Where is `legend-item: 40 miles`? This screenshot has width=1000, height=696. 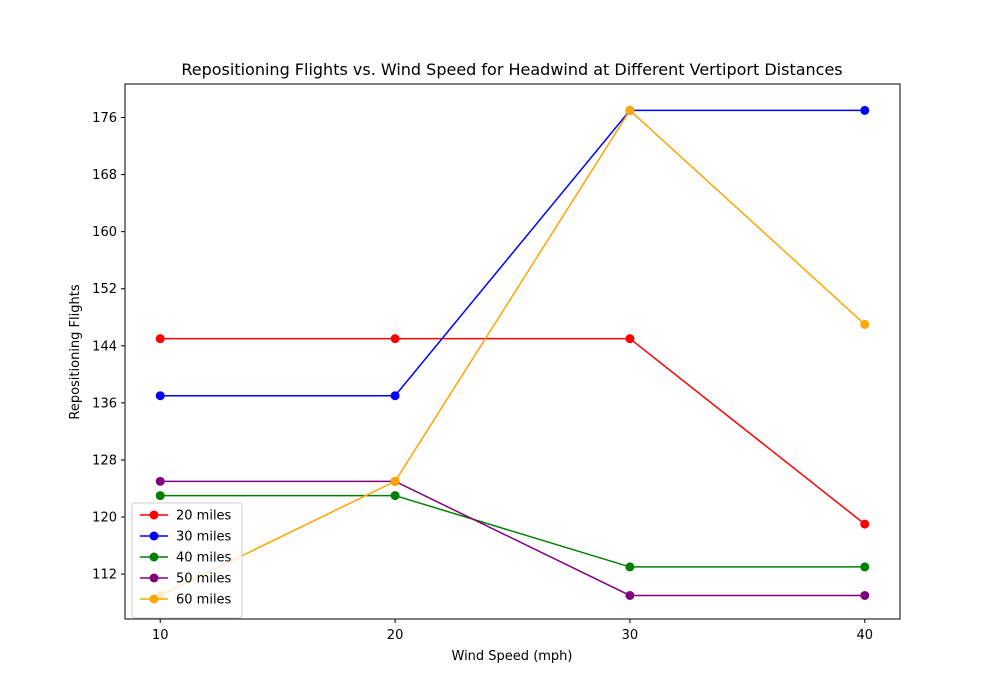
legend-item: 40 miles is located at coordinates (186, 558).